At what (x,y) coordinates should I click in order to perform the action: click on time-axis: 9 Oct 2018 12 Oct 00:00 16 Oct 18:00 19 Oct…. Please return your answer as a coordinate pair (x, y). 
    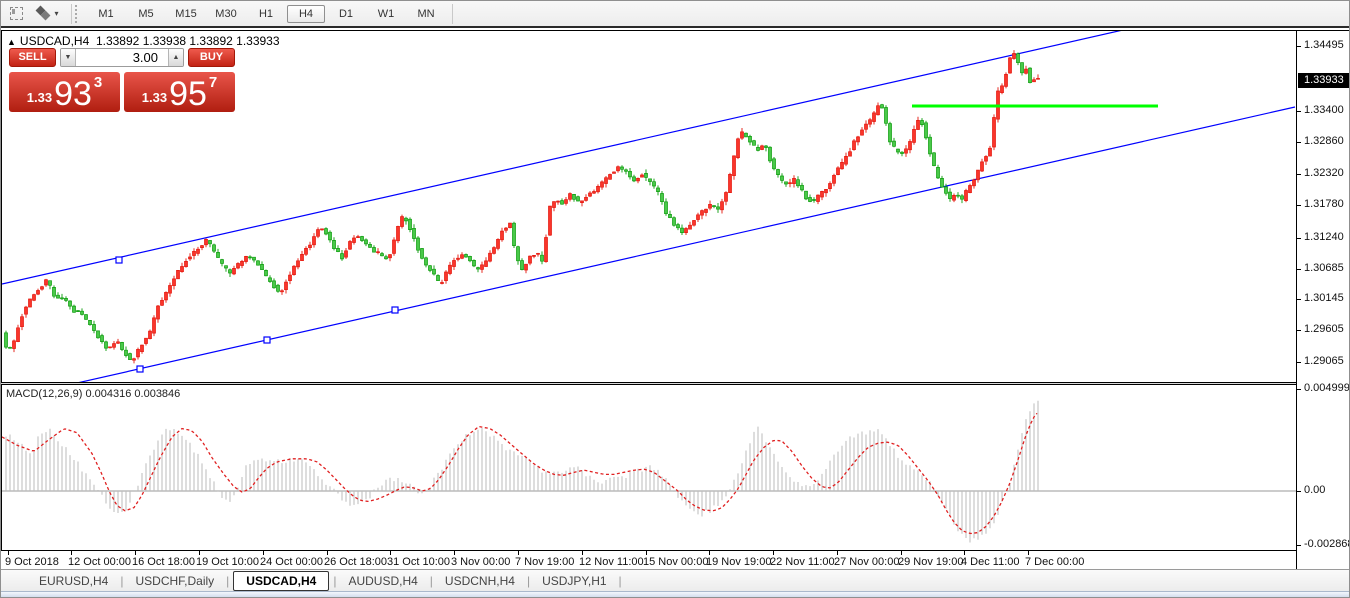
    Looking at the image, I should click on (648, 560).